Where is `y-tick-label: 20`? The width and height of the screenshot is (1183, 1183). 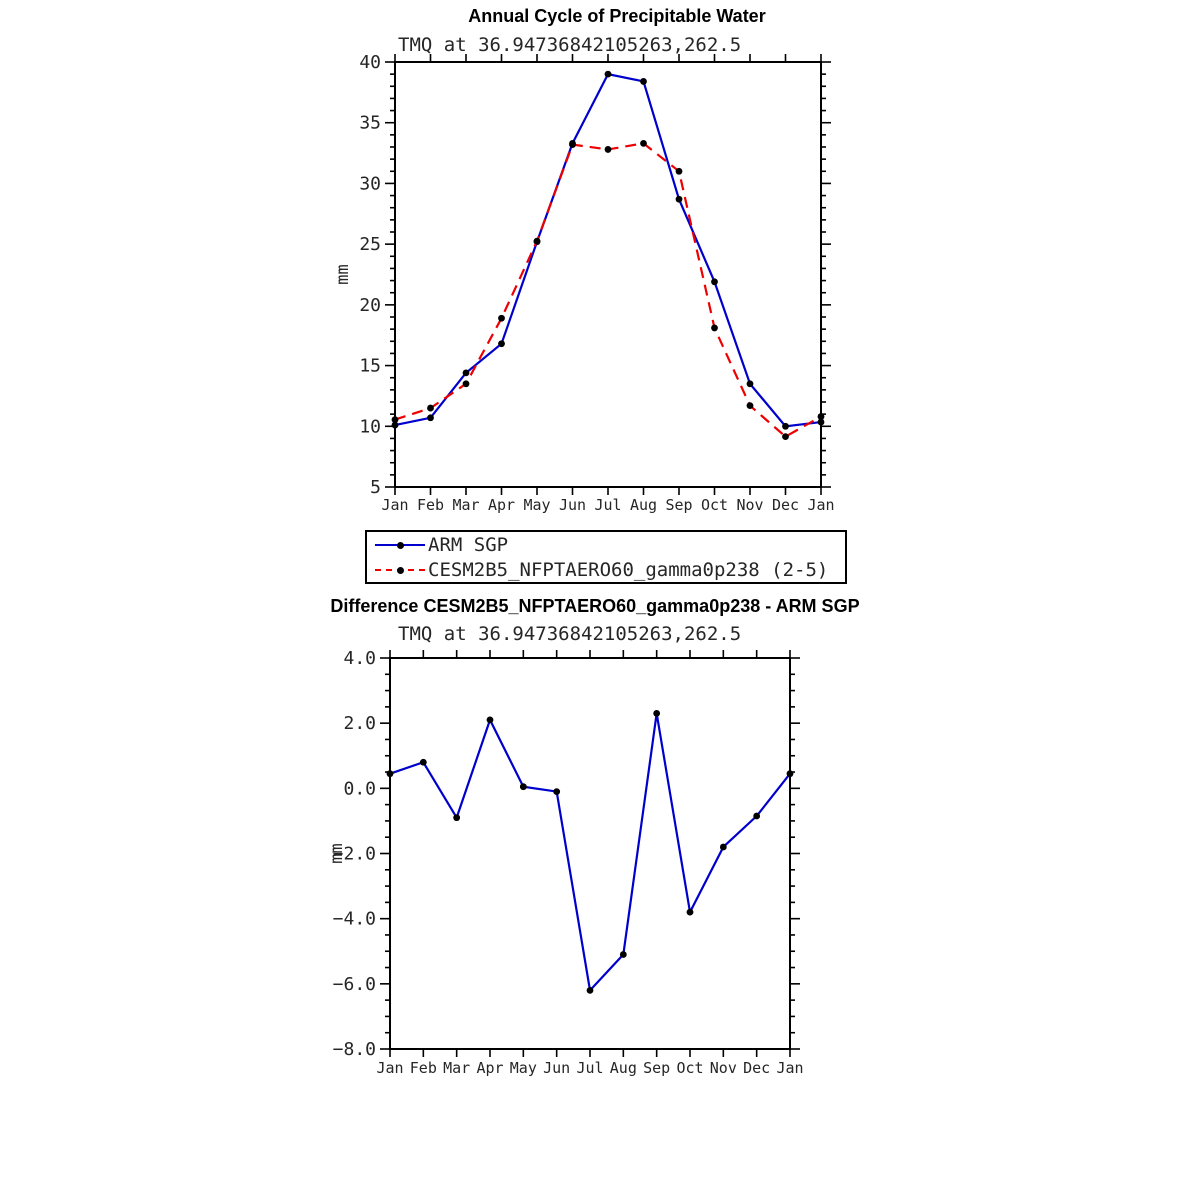
y-tick-label: 20 is located at coordinates (370, 305).